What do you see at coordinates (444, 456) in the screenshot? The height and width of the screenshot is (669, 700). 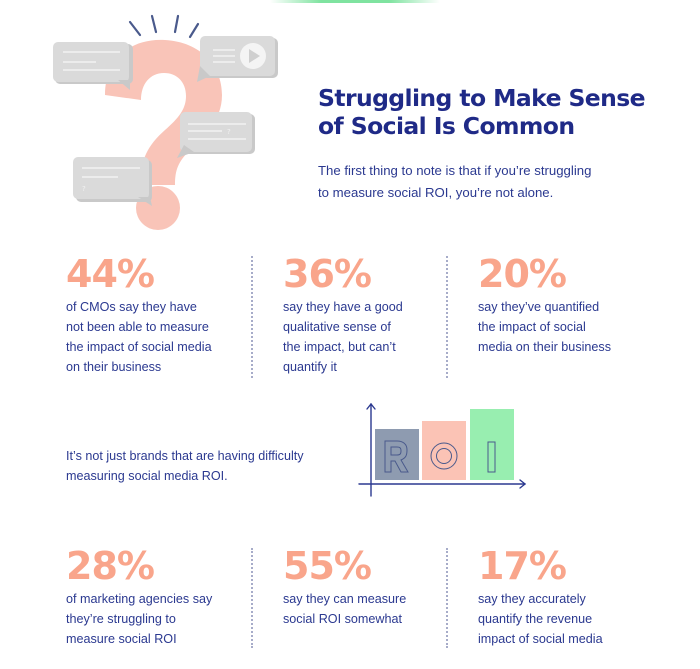 I see `letter-o-icon` at bounding box center [444, 456].